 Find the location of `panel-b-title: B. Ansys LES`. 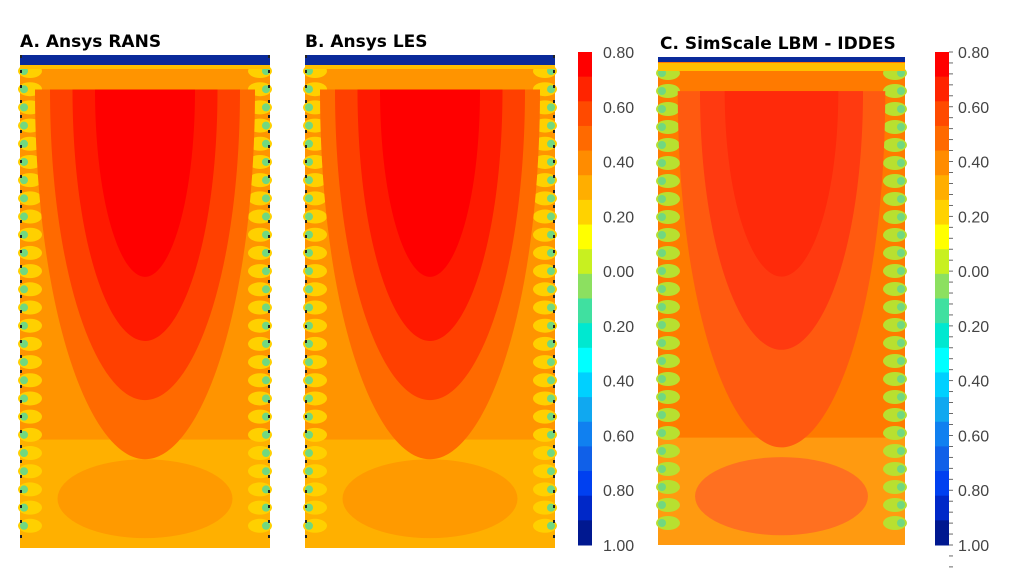

panel-b-title: B. Ansys LES is located at coordinates (366, 42).